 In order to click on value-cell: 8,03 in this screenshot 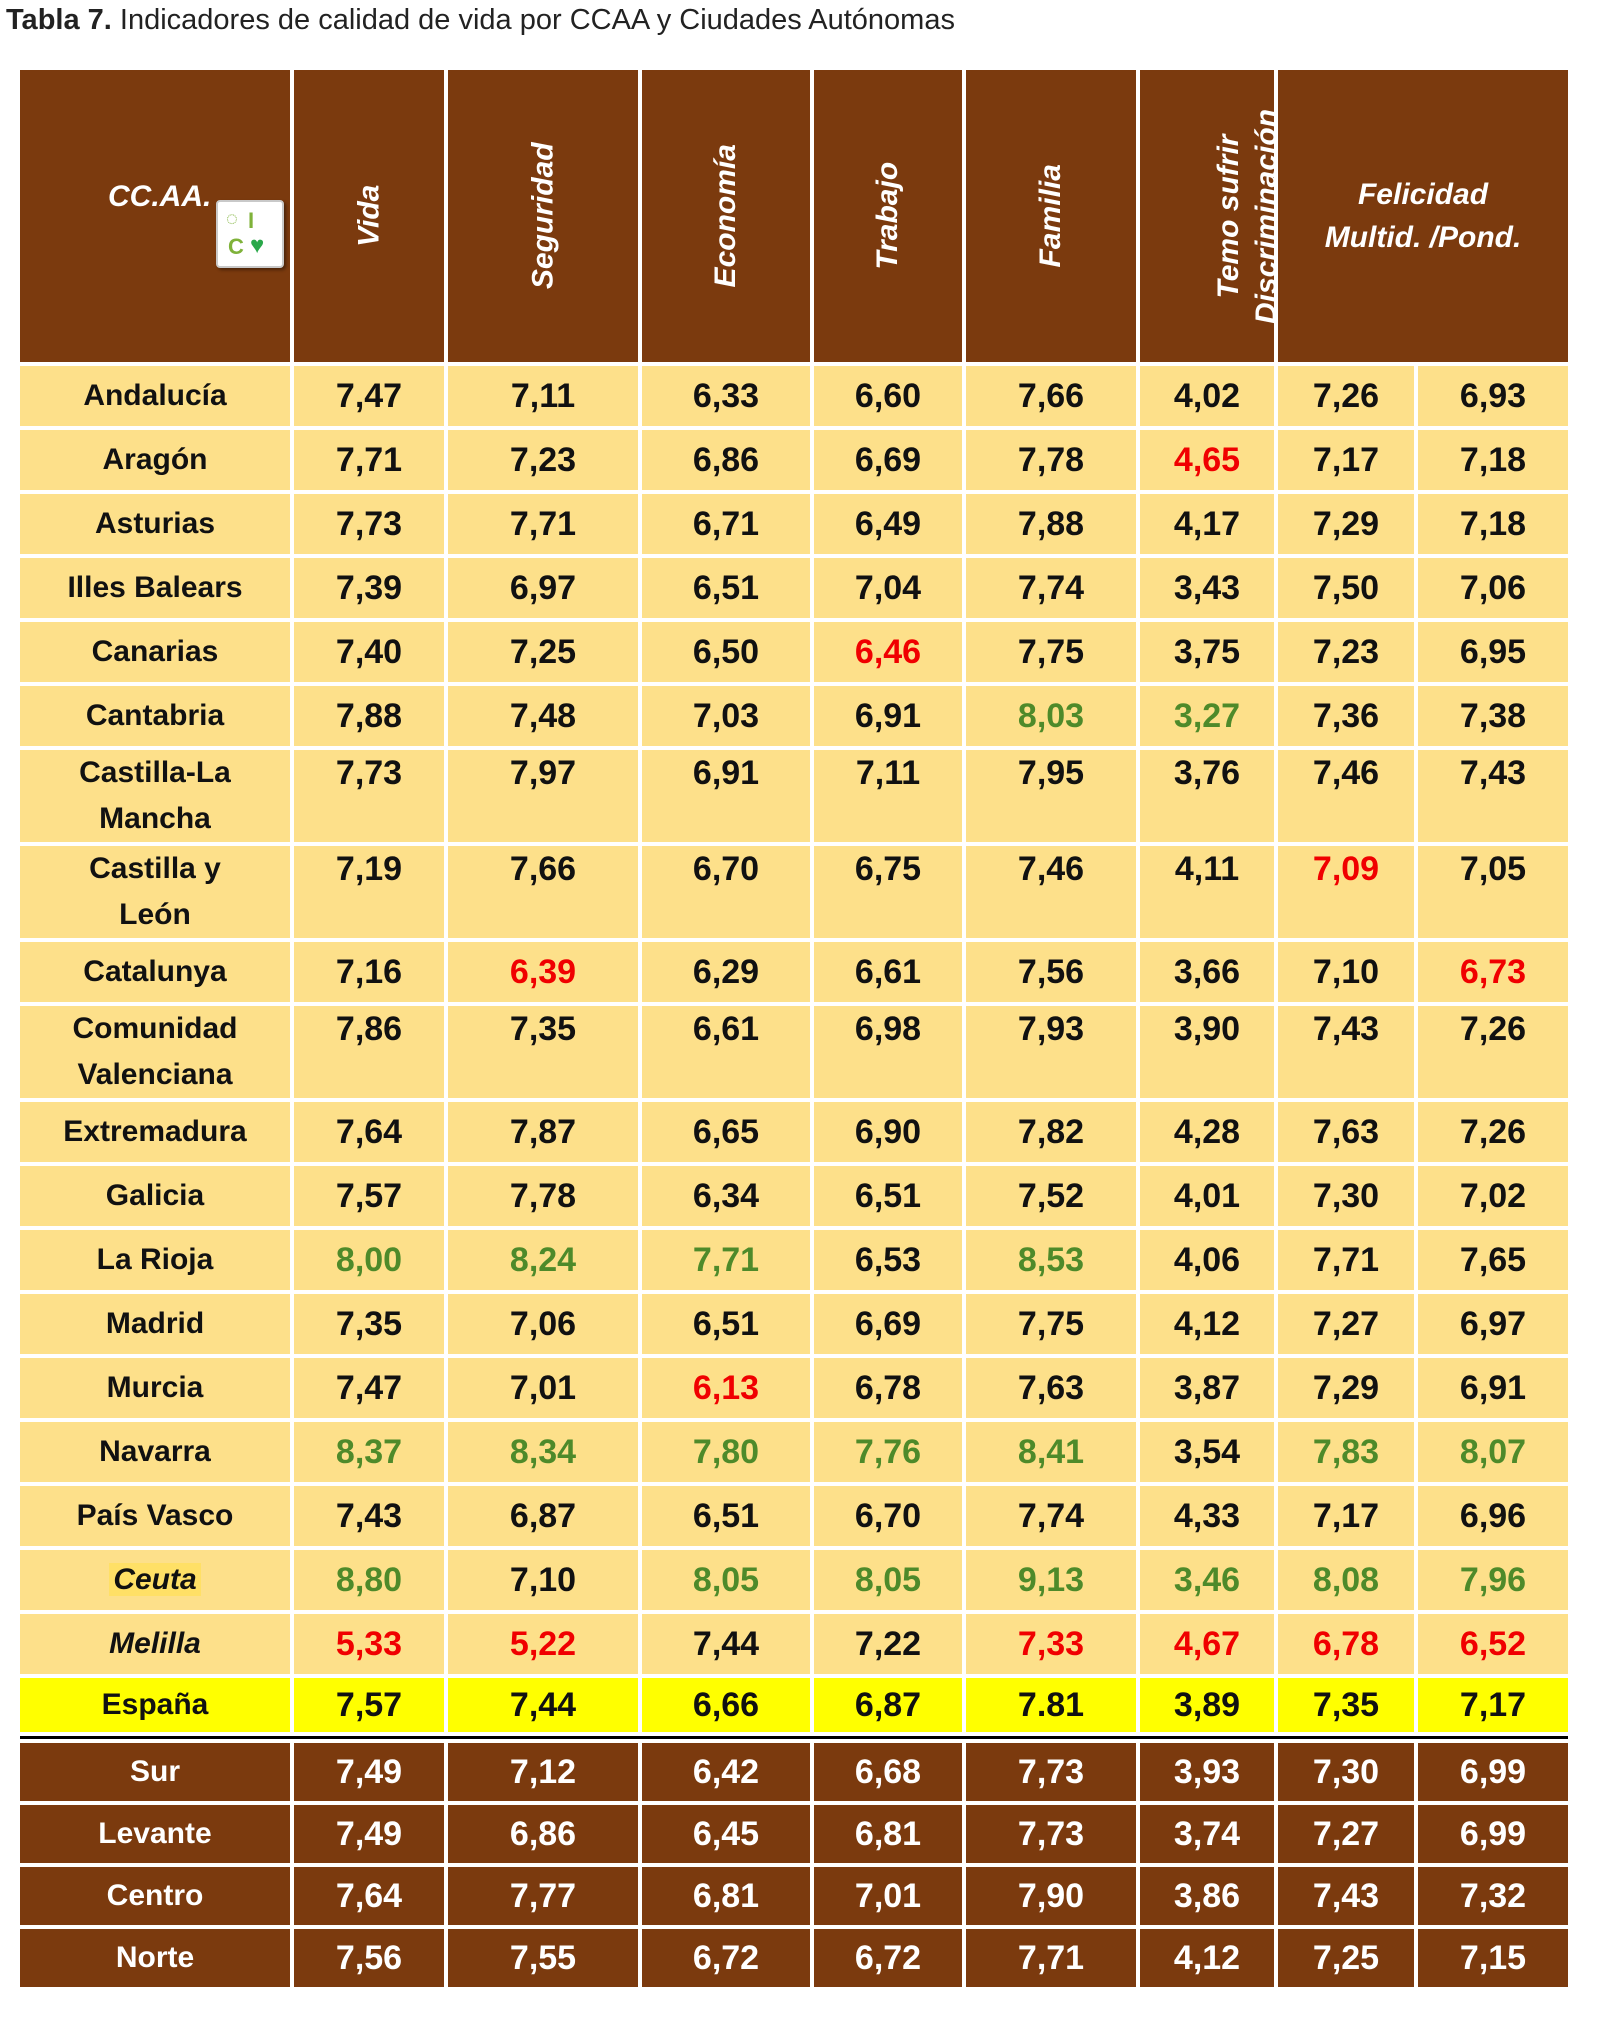, I will do `click(1051, 716)`.